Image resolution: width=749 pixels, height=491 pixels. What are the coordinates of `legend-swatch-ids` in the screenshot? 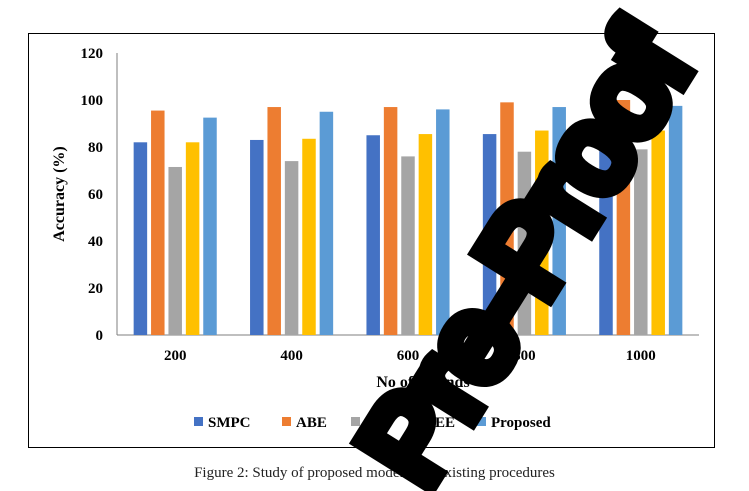 It's located at (355, 421).